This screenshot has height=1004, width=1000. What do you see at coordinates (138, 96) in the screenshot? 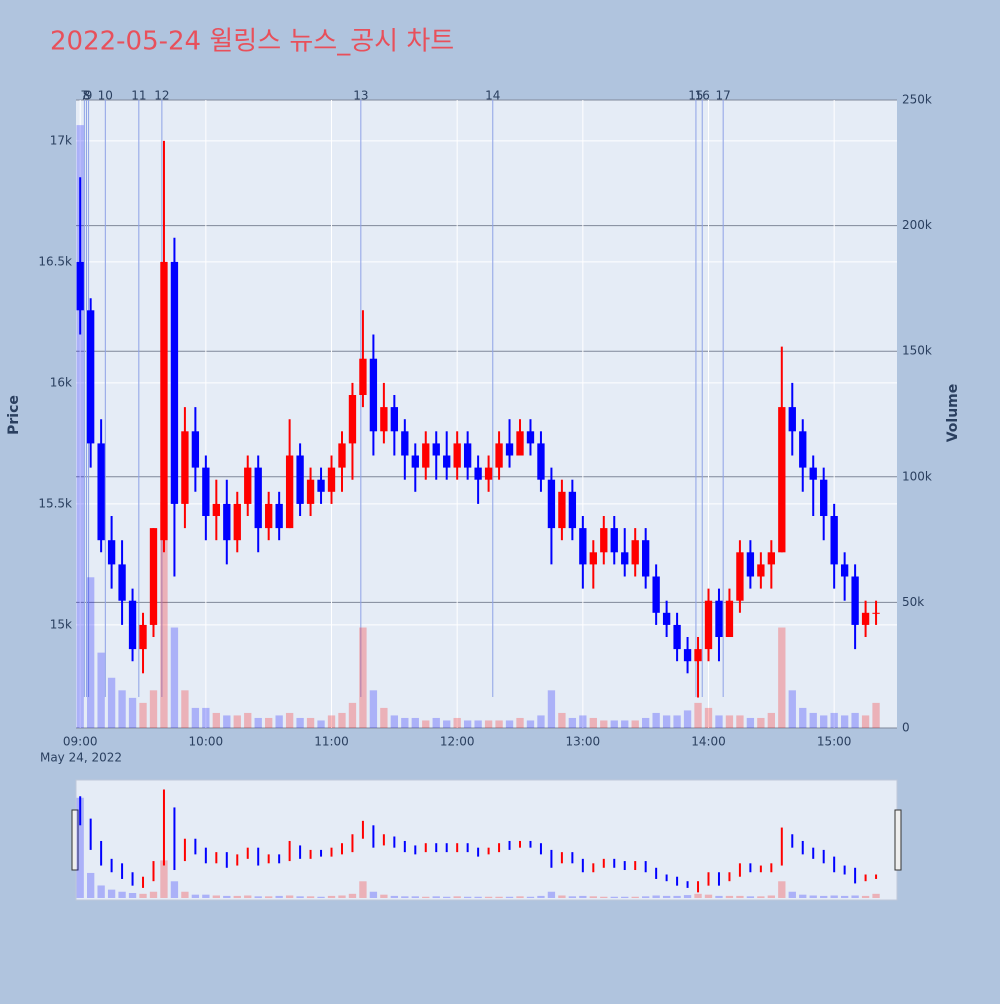
I see `event-label: 11` at bounding box center [138, 96].